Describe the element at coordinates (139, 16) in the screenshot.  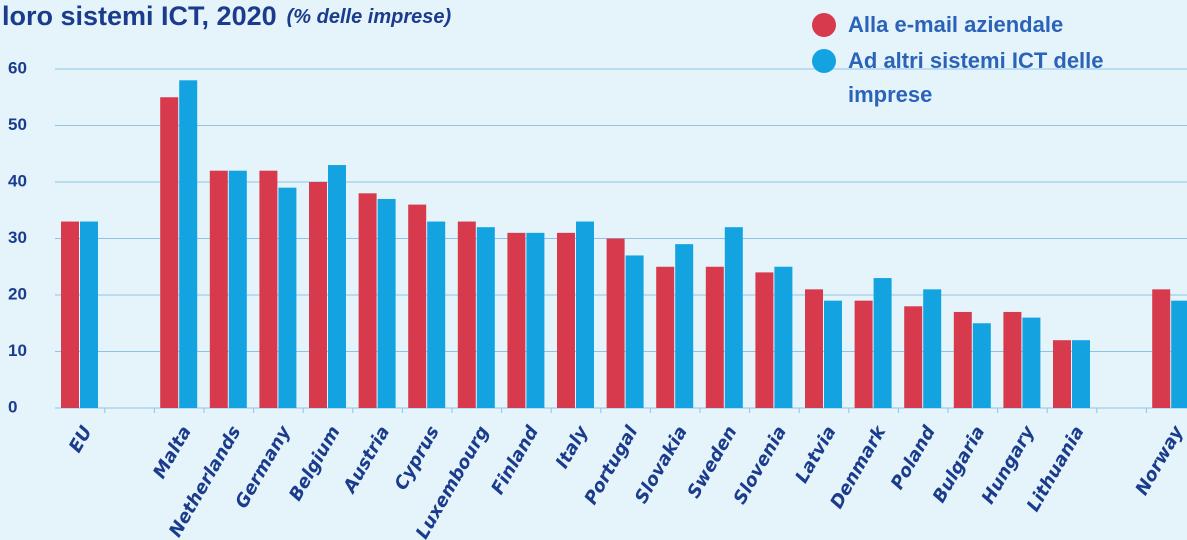
I see `title: loro sistemi ICT, 2020` at that location.